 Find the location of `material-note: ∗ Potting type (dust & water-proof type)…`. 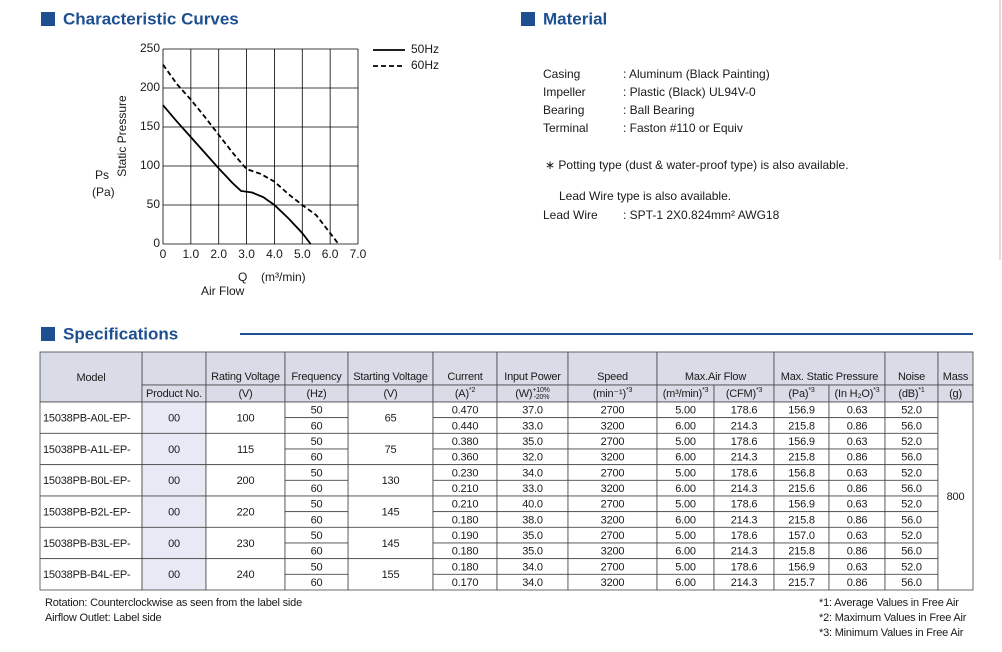

material-note: ∗ Potting type (dust & water-proof type)… is located at coordinates (697, 165).